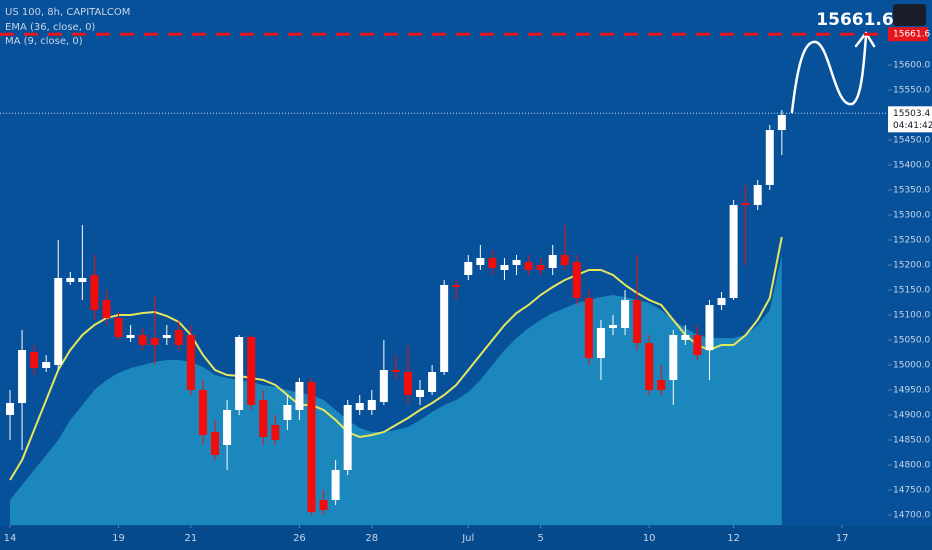 The width and height of the screenshot is (932, 550). I want to click on y-tick-label: 15300.0, so click(911, 216).